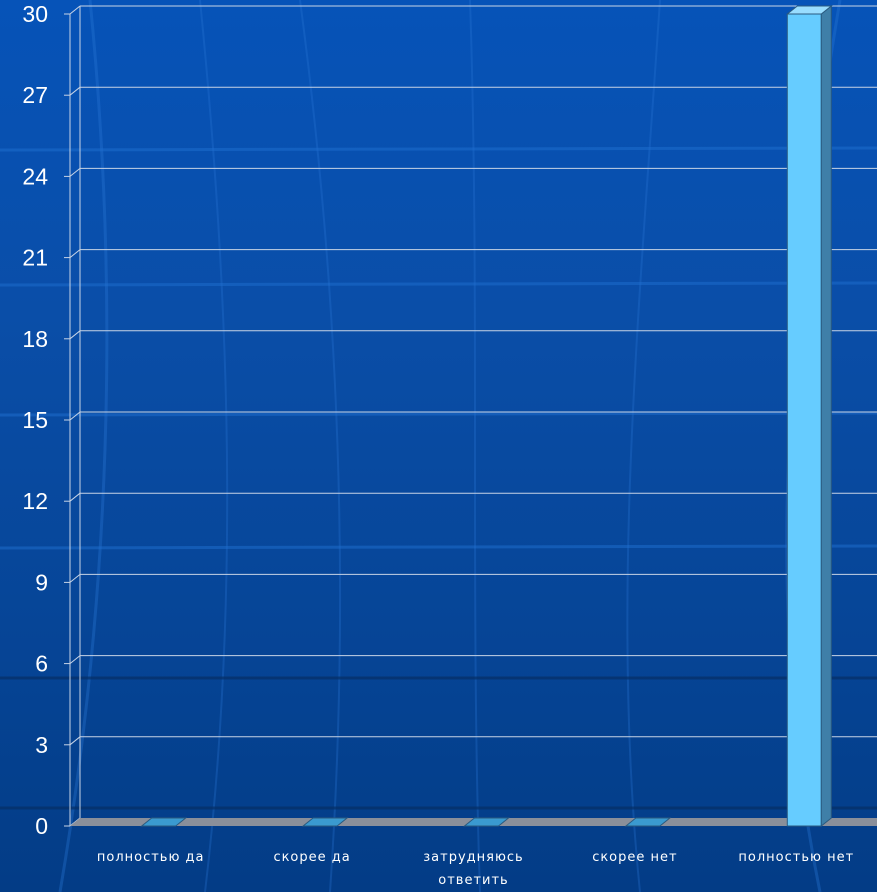  I want to click on y-tick-label: 30, so click(35, 14).